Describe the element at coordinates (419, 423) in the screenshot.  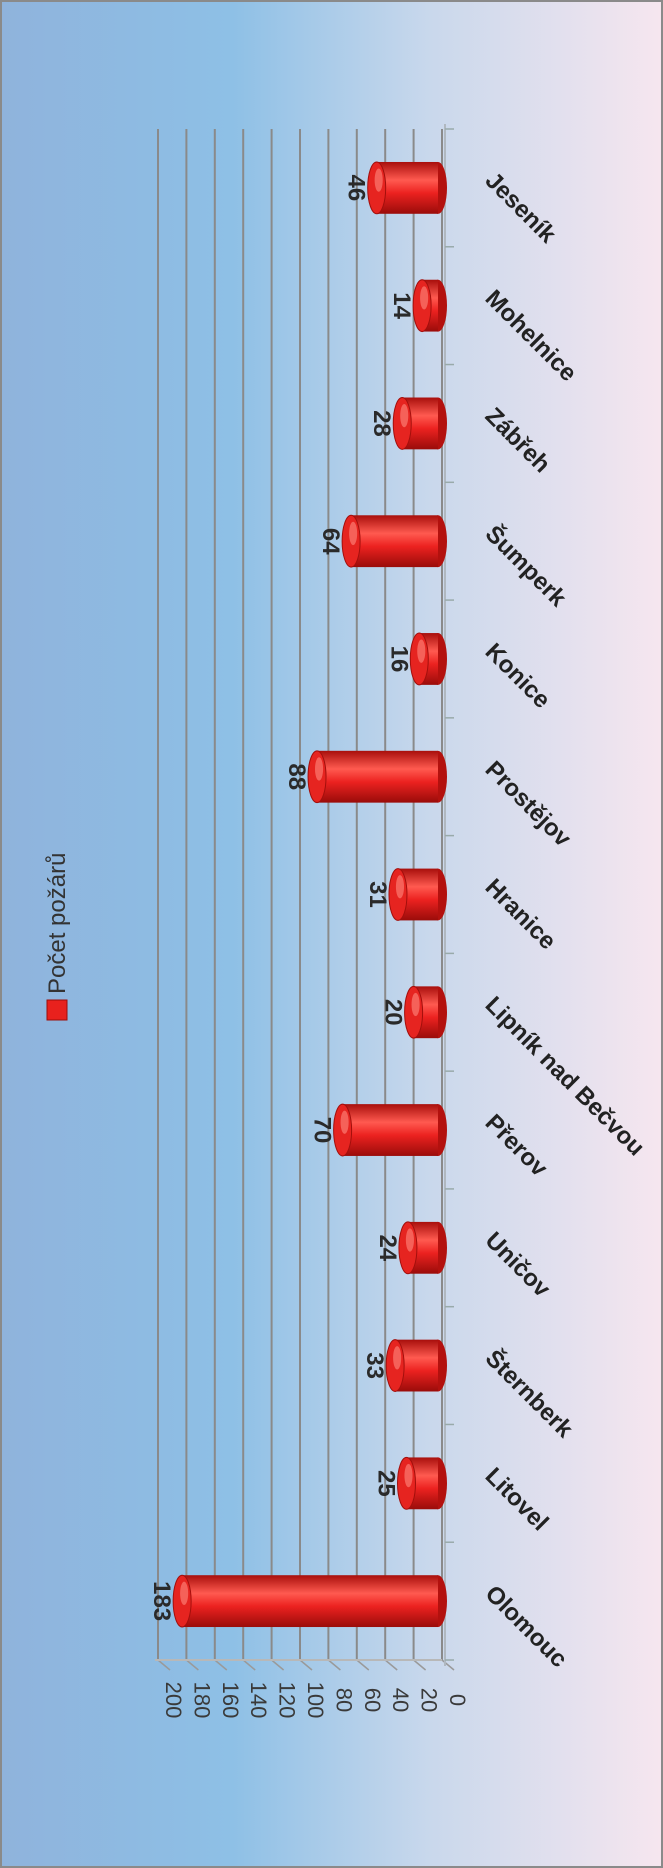
I see `bar-zábřeh` at that location.